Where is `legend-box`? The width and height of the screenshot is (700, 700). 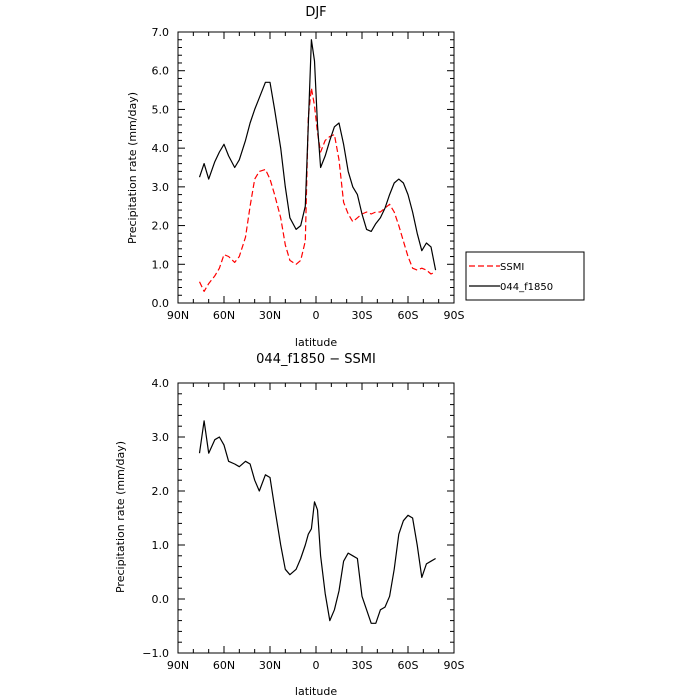 legend-box is located at coordinates (525, 276).